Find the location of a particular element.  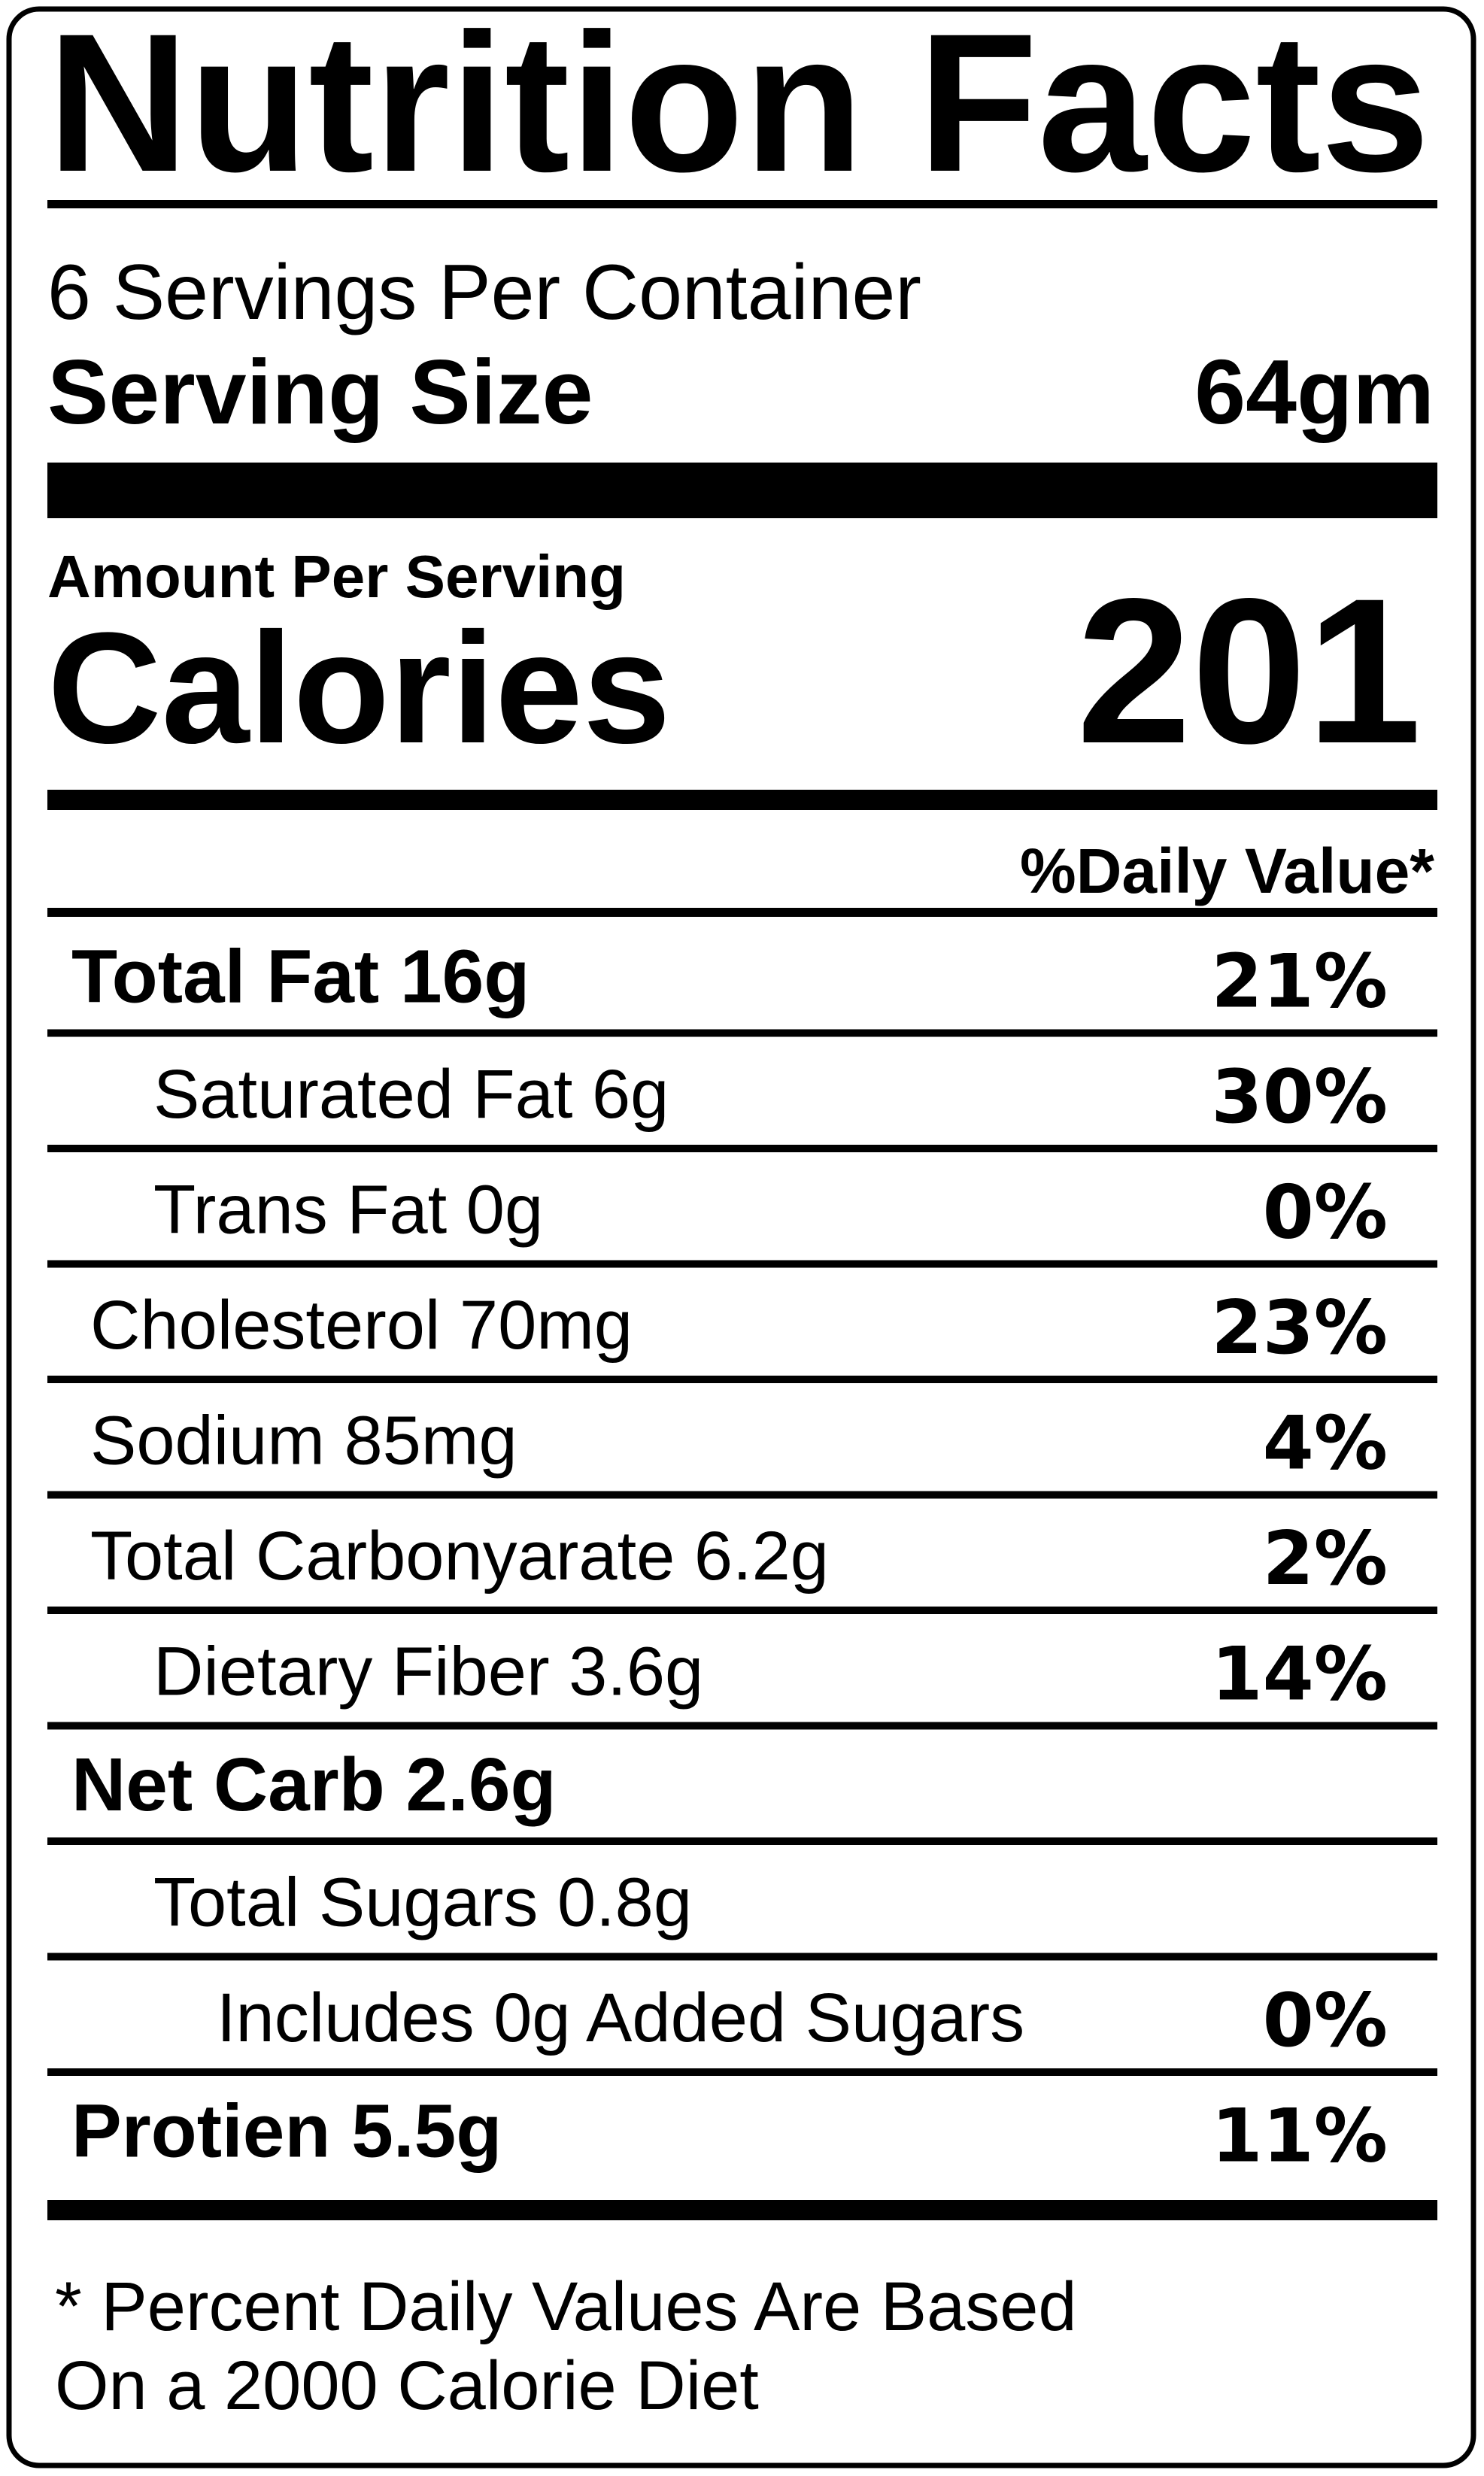

serving-size-value: 64gm is located at coordinates (1314, 392).